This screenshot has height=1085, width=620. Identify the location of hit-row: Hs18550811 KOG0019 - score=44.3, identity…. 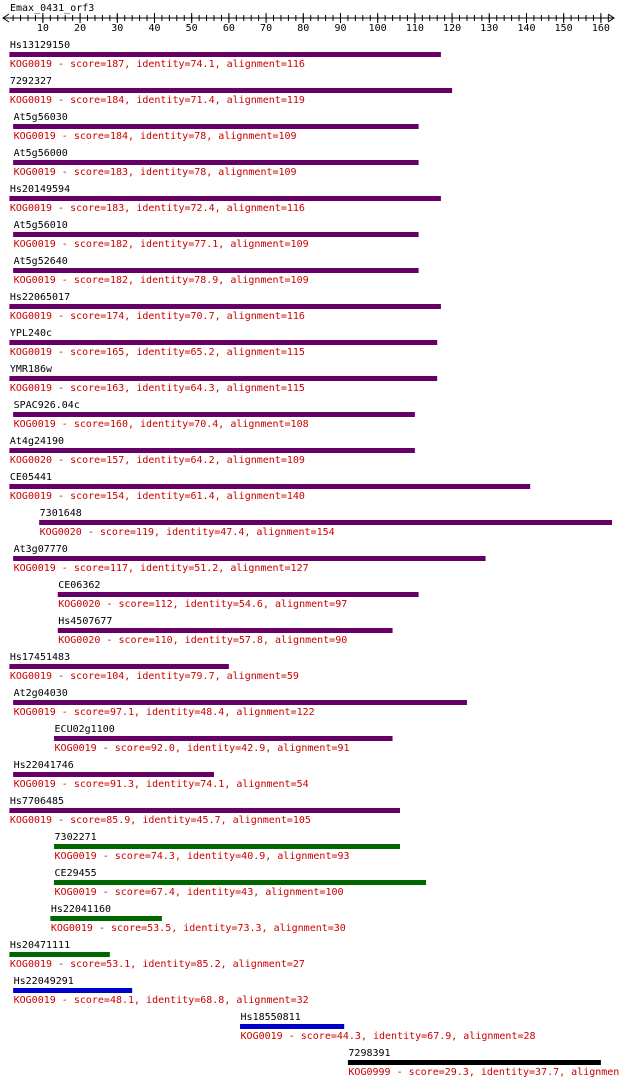
(388, 1027).